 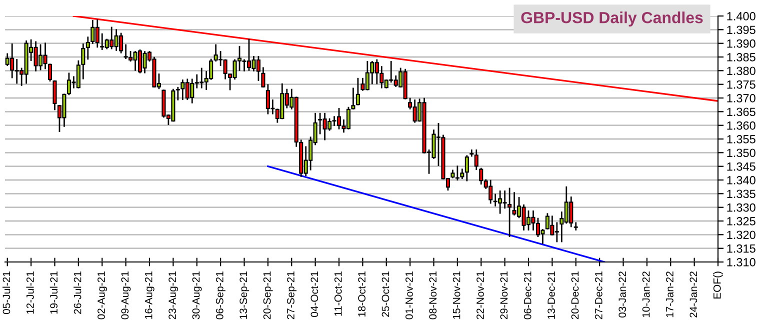 I want to click on x-tick-label: 30-Aug-21, so click(x=197, y=296).